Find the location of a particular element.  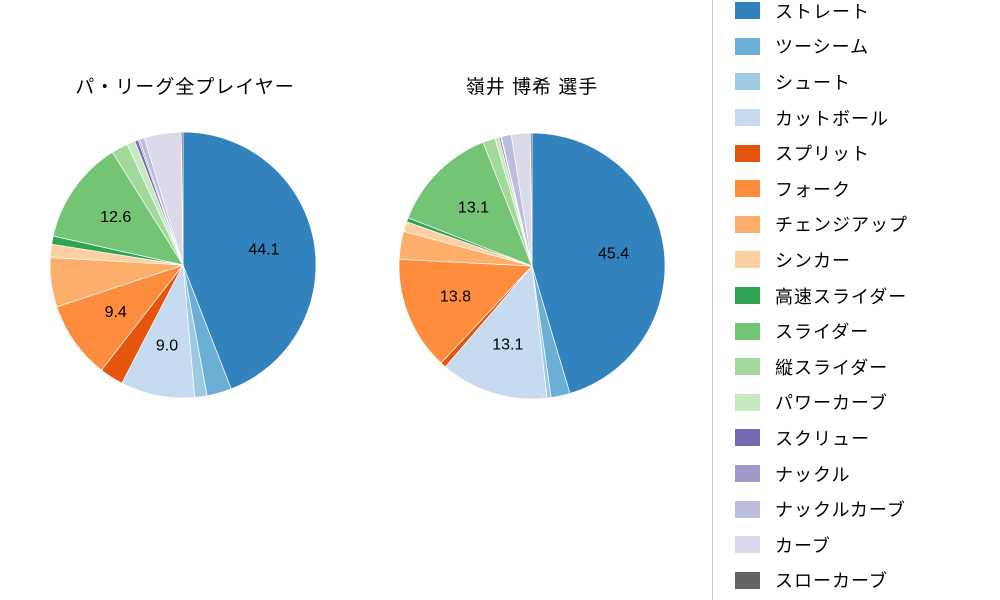

chart-title-player: 嶺井 博希 選手 is located at coordinates (532, 87).